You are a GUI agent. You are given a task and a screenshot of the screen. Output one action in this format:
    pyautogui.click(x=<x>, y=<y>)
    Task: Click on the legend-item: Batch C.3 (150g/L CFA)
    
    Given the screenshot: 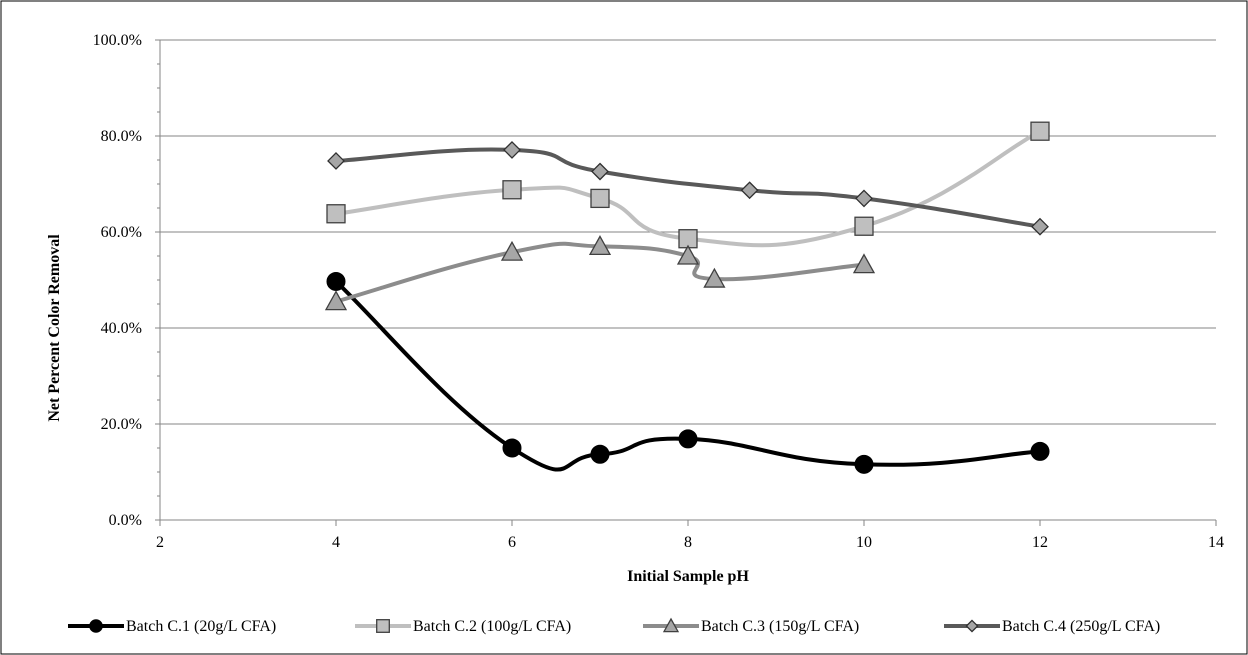 What is the action you would take?
    pyautogui.click(x=751, y=626)
    